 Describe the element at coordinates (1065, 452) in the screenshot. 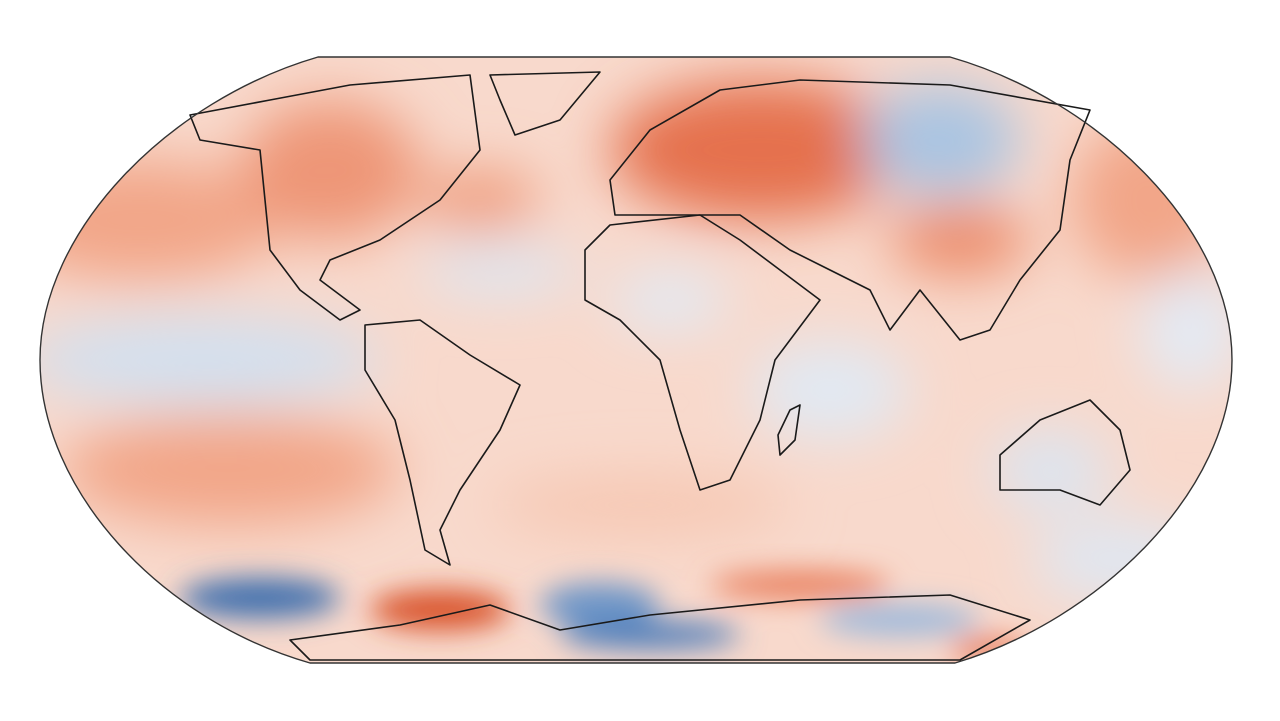

I see `australia` at that location.